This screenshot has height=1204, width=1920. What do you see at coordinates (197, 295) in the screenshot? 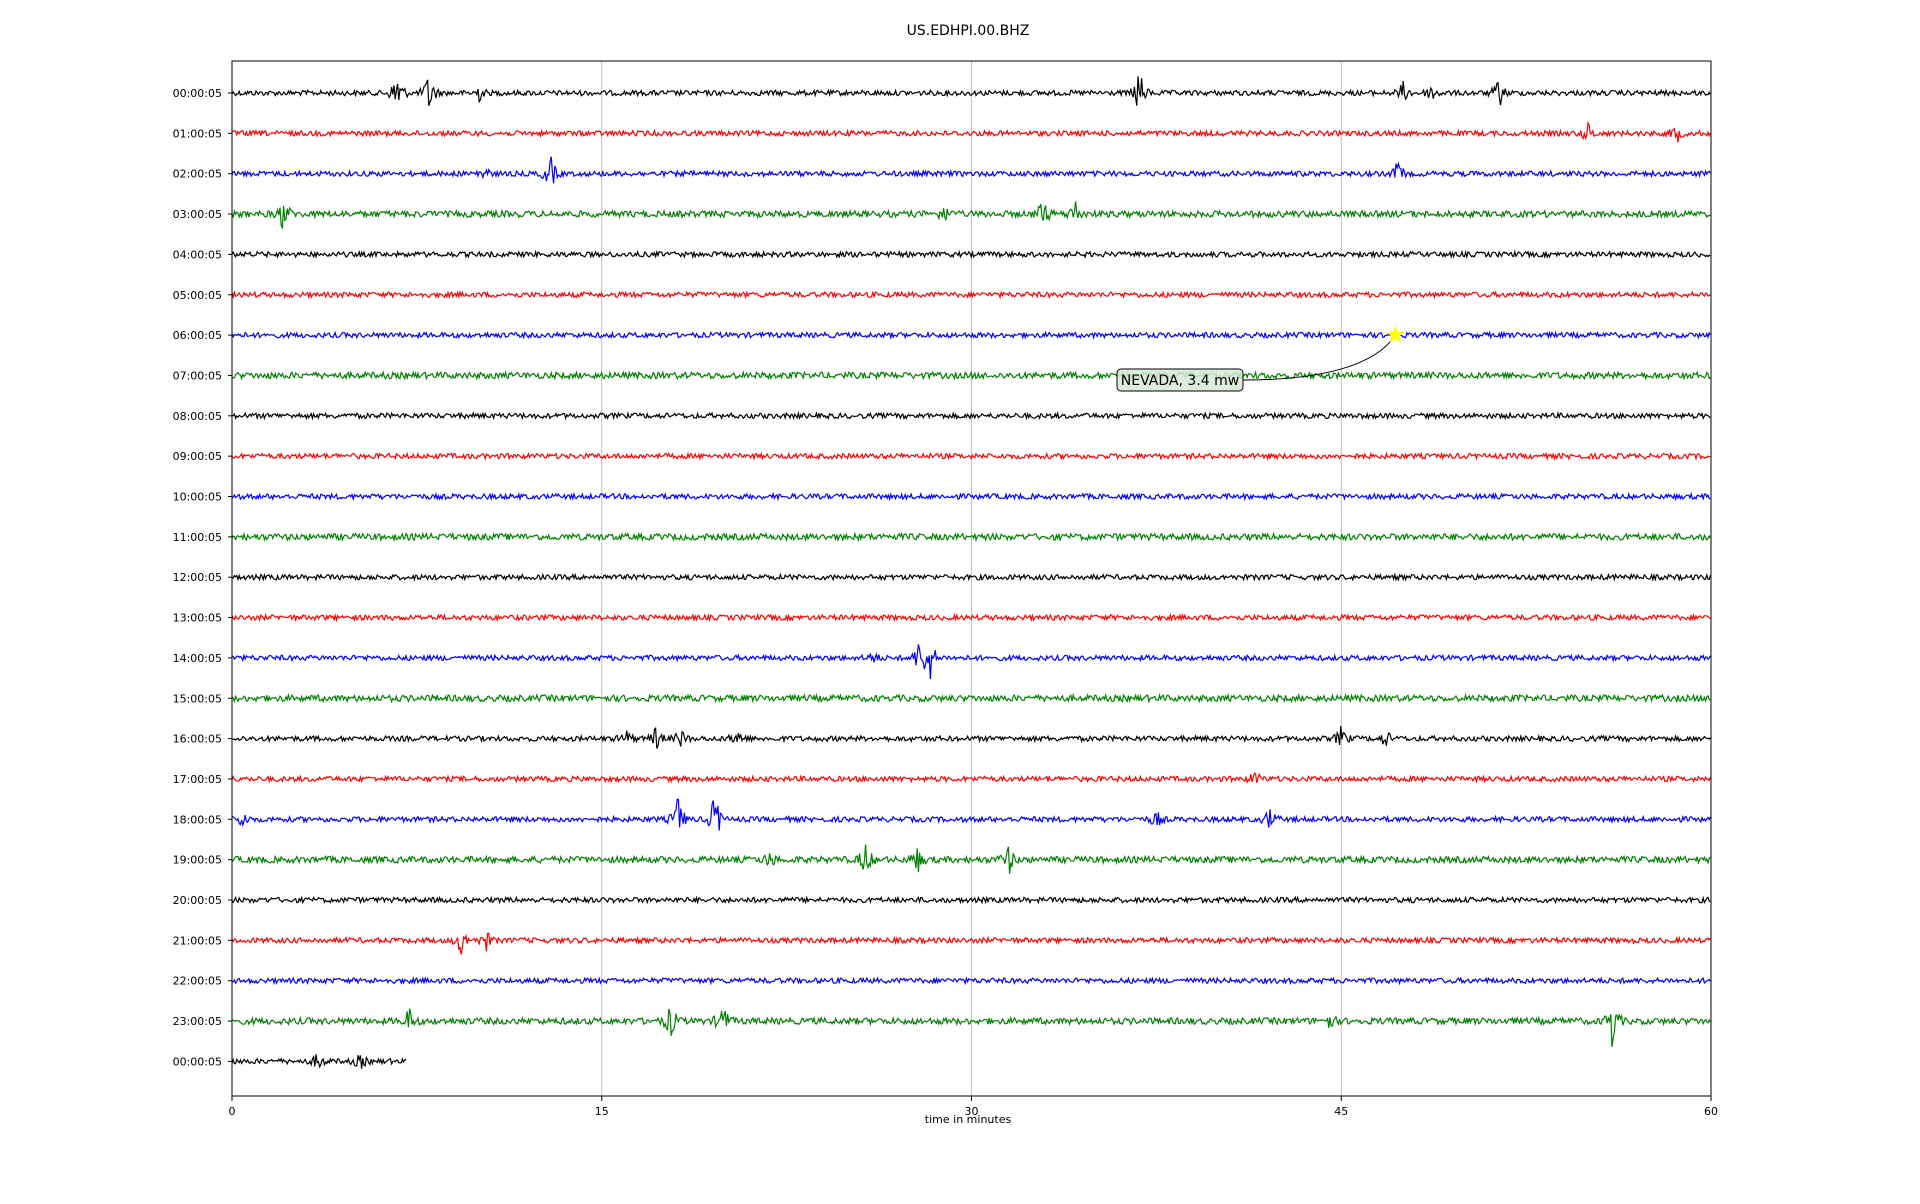
I see `row-label-5: 05:00:05` at bounding box center [197, 295].